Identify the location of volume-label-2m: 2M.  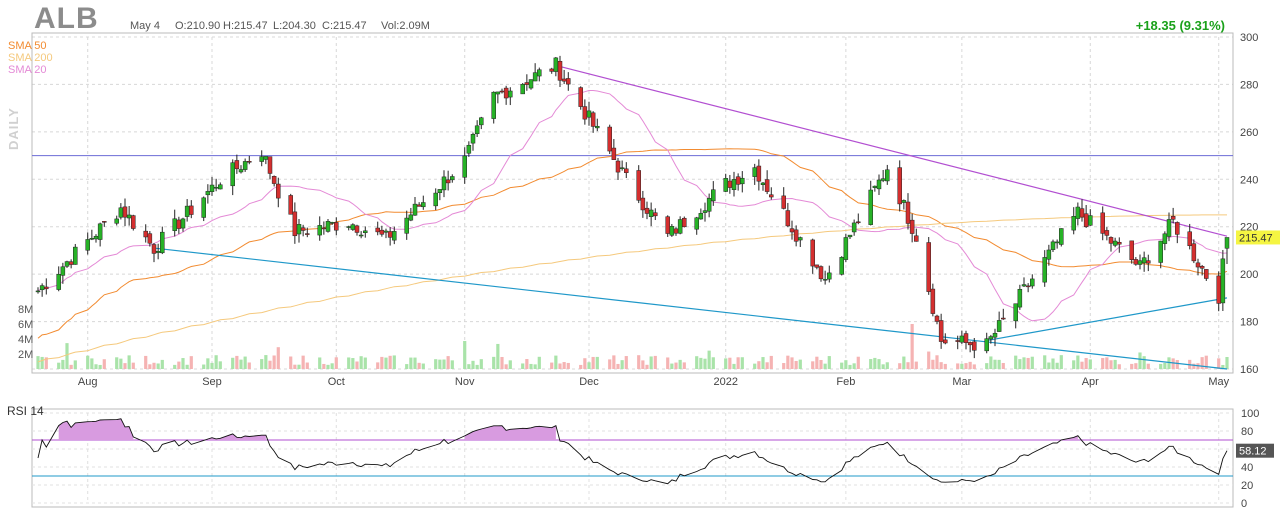
(26, 355).